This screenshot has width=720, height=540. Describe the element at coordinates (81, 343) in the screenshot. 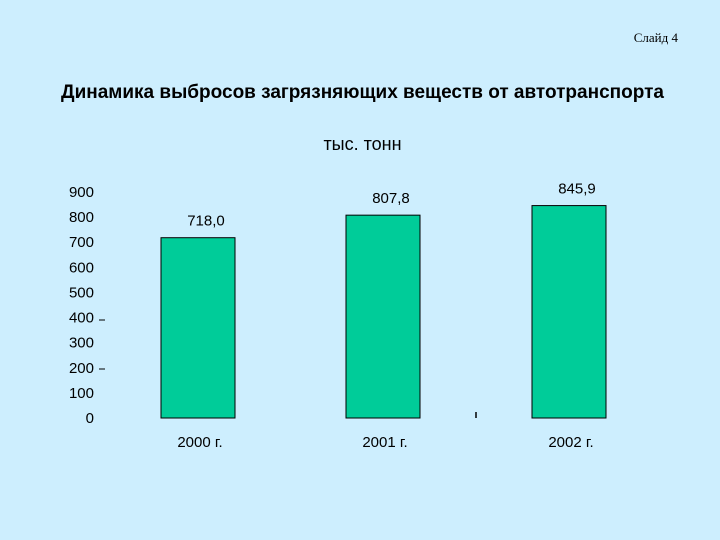

I see `y-tick-label-300: 300` at that location.